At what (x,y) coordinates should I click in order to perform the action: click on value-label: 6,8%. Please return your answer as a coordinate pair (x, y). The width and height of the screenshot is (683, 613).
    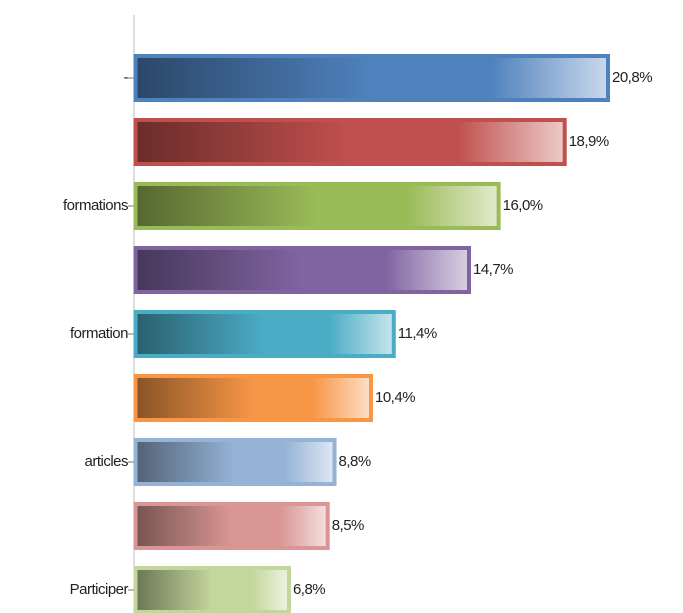
    Looking at the image, I should click on (309, 589).